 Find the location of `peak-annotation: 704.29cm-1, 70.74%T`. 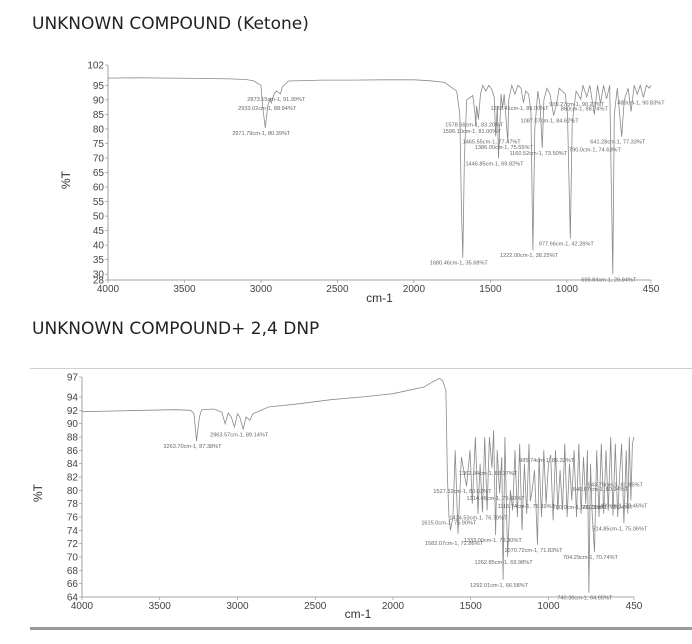

peak-annotation: 704.29cm-1, 70.74%T is located at coordinates (591, 558).